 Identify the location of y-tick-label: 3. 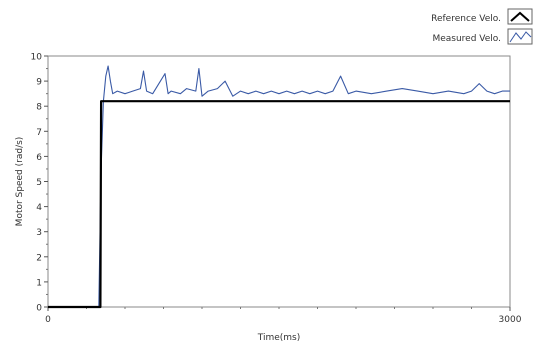
(39, 233).